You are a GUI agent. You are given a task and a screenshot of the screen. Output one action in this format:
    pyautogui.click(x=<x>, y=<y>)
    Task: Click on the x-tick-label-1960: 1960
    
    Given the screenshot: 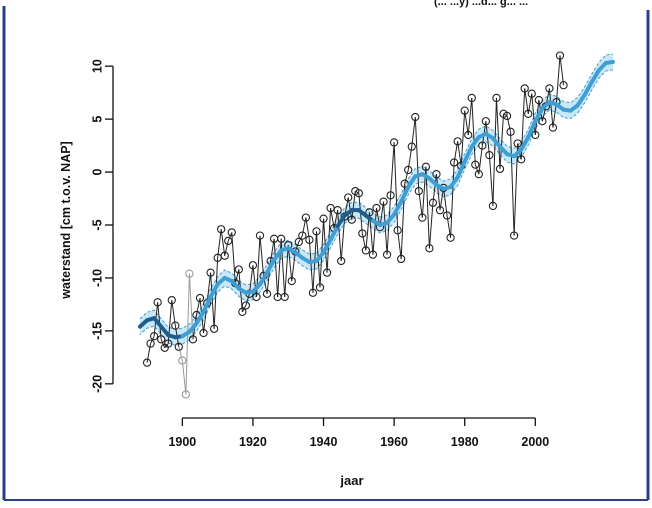 What is the action you would take?
    pyautogui.click(x=394, y=442)
    